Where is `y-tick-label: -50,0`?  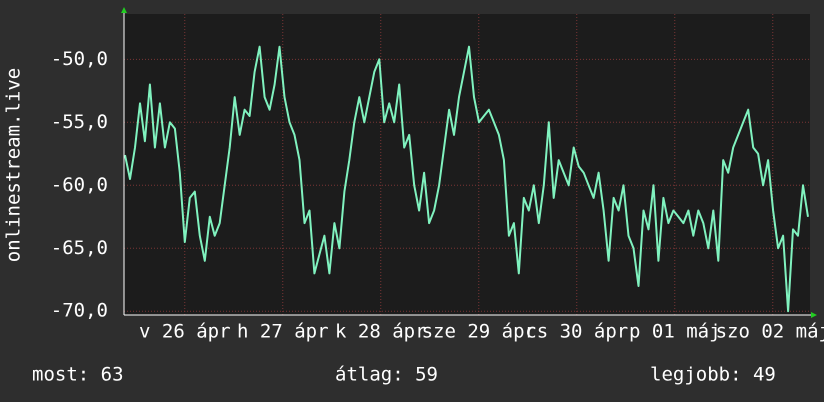 y-tick-label: -50,0 is located at coordinates (79, 59).